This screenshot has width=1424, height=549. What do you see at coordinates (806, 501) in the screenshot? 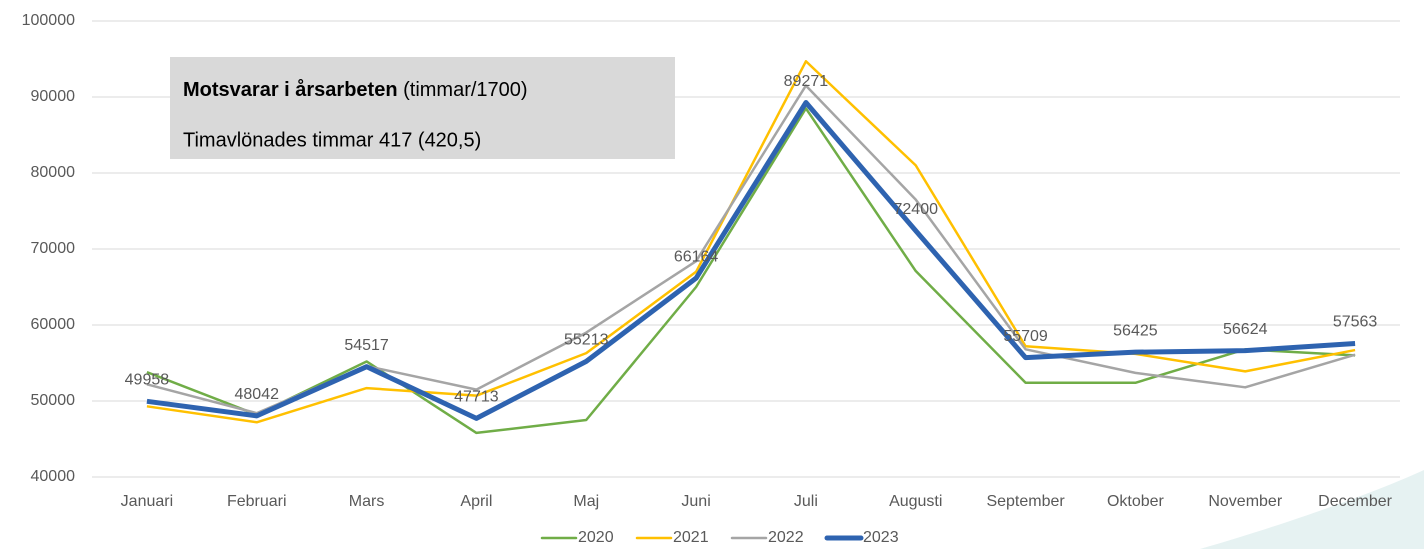
I see `x-tick-label: Juli` at bounding box center [806, 501].